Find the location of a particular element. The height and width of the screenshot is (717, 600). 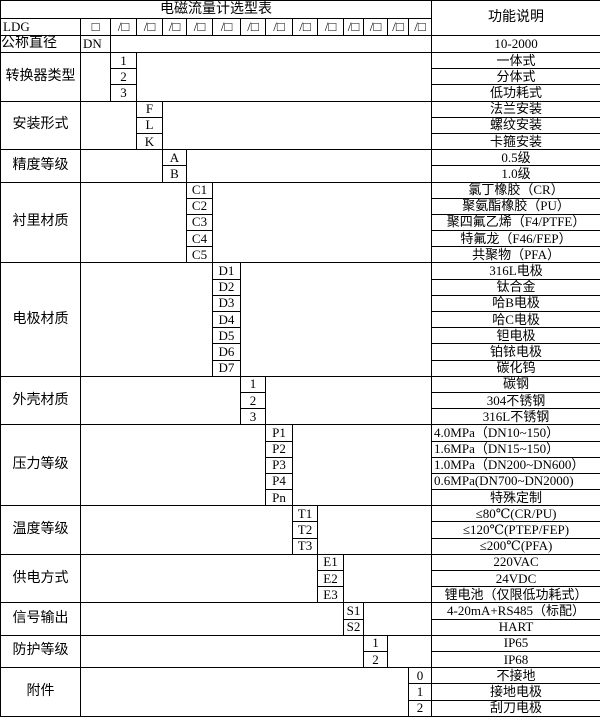

option-function: 24VDC is located at coordinates (516, 579).